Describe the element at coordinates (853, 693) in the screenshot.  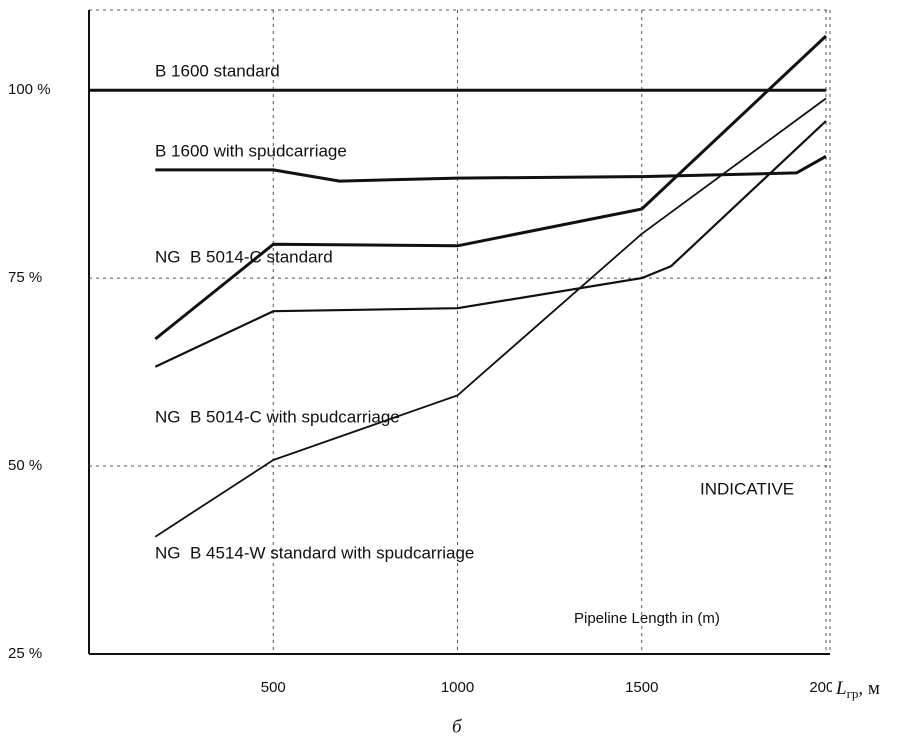
I see `x-label-subscript: гр` at that location.